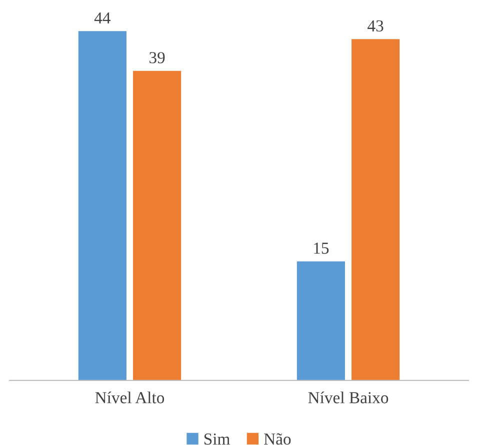  I want to click on data-label: 44, so click(102, 18).